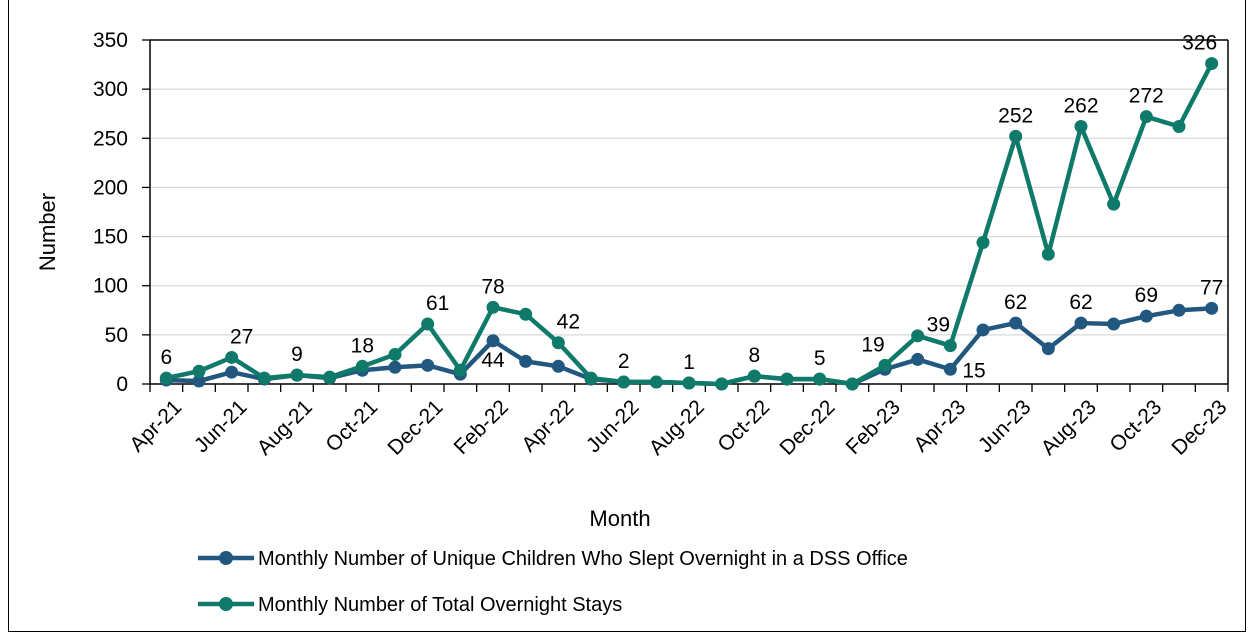  I want to click on data-label: 15, so click(973, 370).